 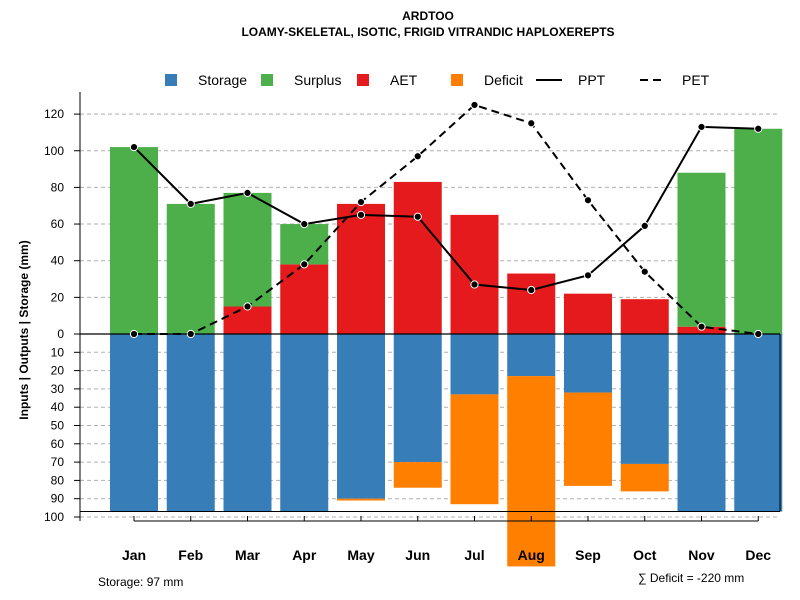 I want to click on legend-label-pet: PET, so click(x=696, y=80).